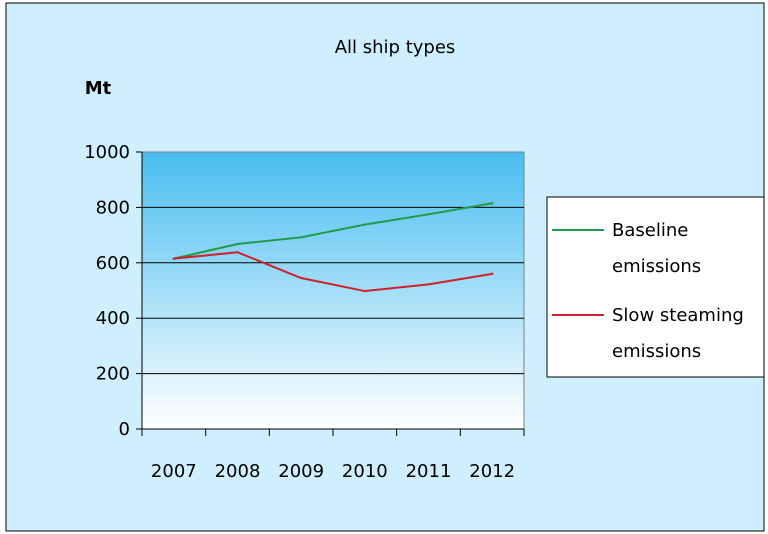 The image size is (768, 534). I want to click on legend-box, so click(655, 287).